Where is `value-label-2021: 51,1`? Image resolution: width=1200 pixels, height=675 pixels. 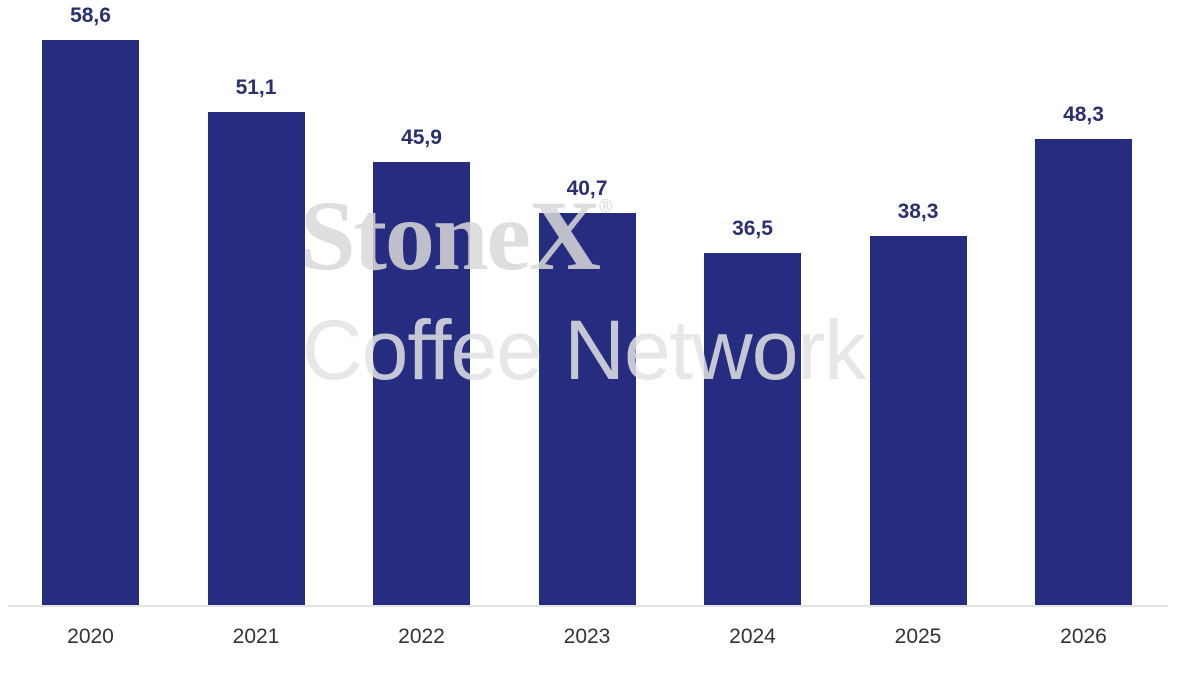
value-label-2021: 51,1 is located at coordinates (256, 88).